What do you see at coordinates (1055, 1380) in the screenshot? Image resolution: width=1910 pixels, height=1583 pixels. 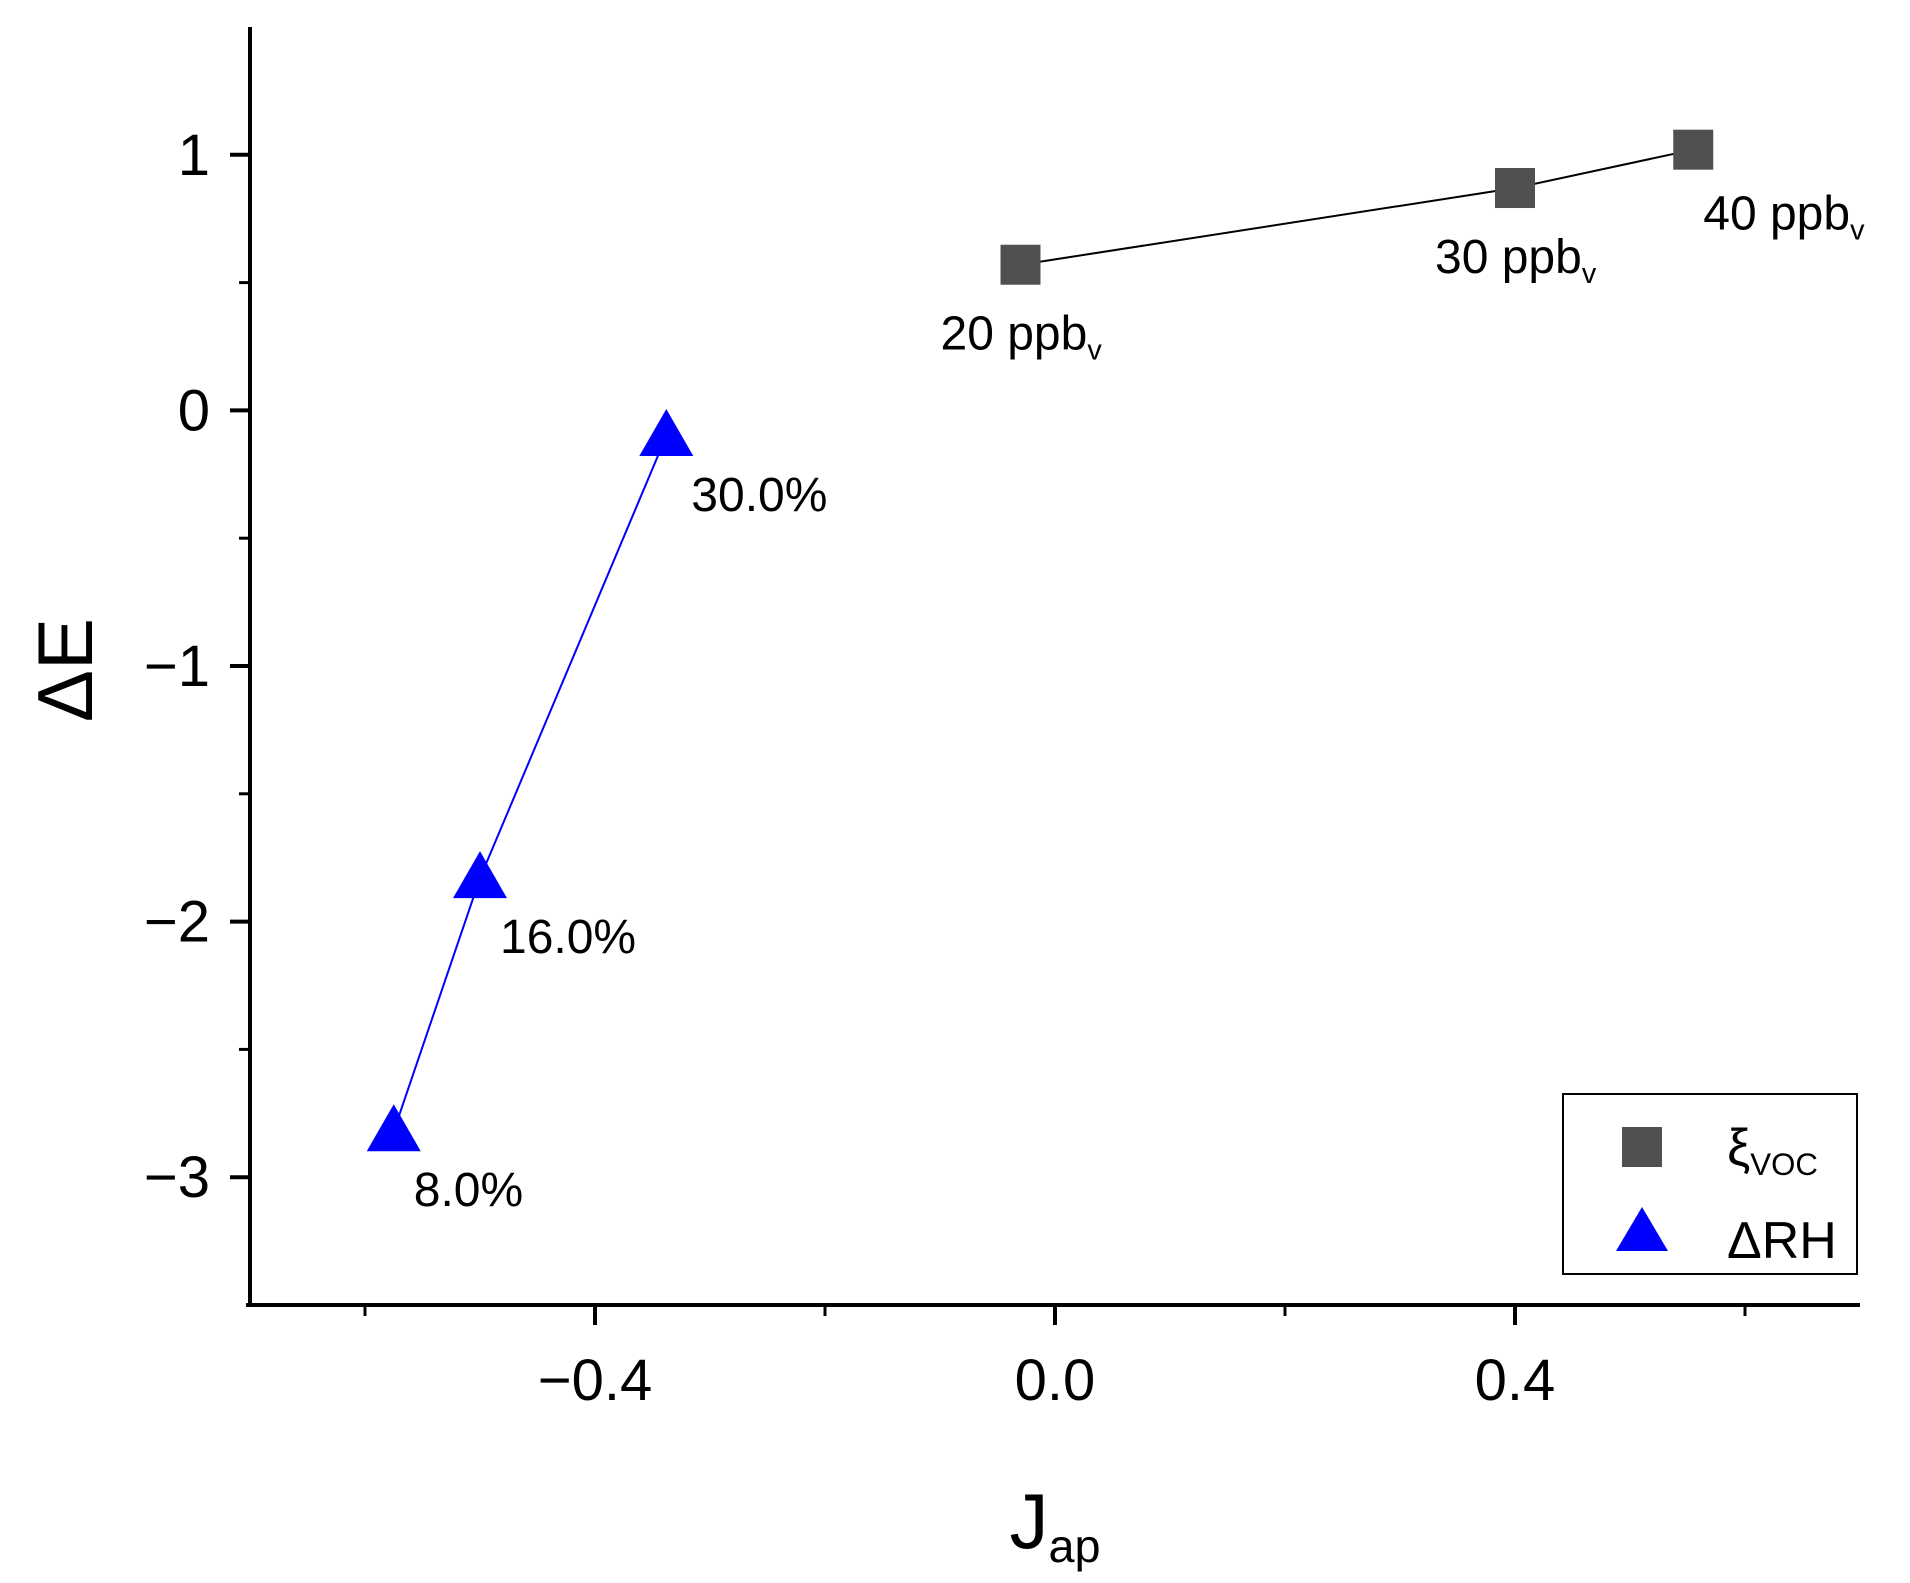 I see `x-tick-label: 0.0` at bounding box center [1055, 1380].